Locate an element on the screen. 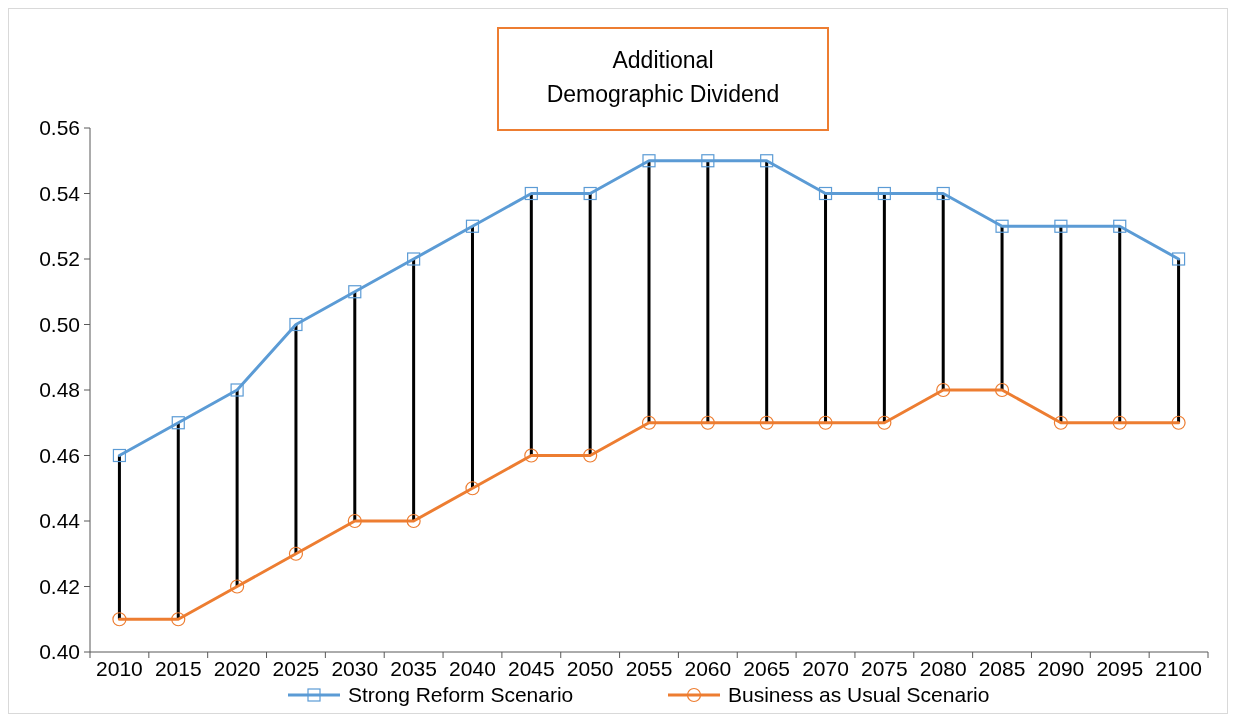 This screenshot has height=724, width=1238. x-tick-label: 2030 is located at coordinates (355, 668).